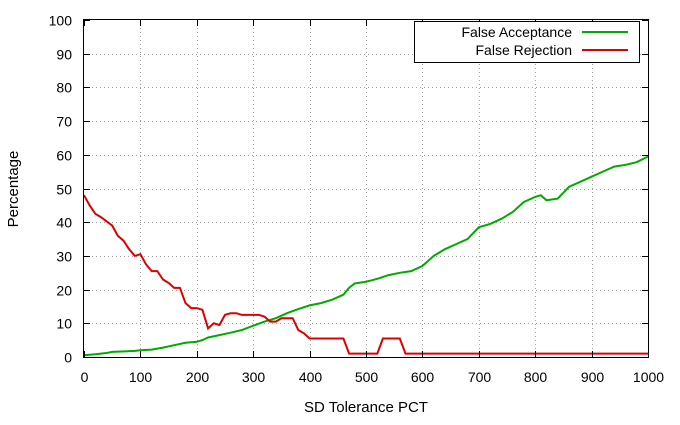  I want to click on x-tick-label-600: 600, so click(423, 377).